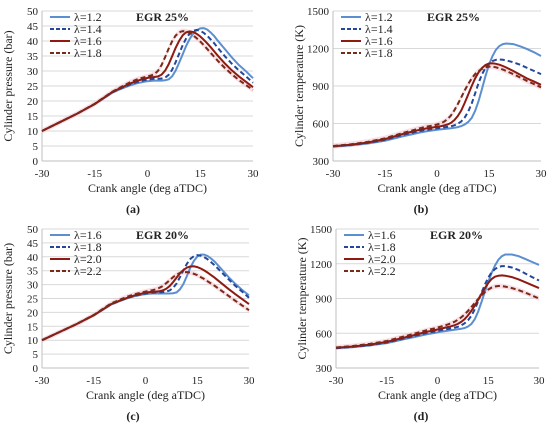  What do you see at coordinates (132, 416) in the screenshot?
I see `panel-caption: (c)` at bounding box center [132, 416].